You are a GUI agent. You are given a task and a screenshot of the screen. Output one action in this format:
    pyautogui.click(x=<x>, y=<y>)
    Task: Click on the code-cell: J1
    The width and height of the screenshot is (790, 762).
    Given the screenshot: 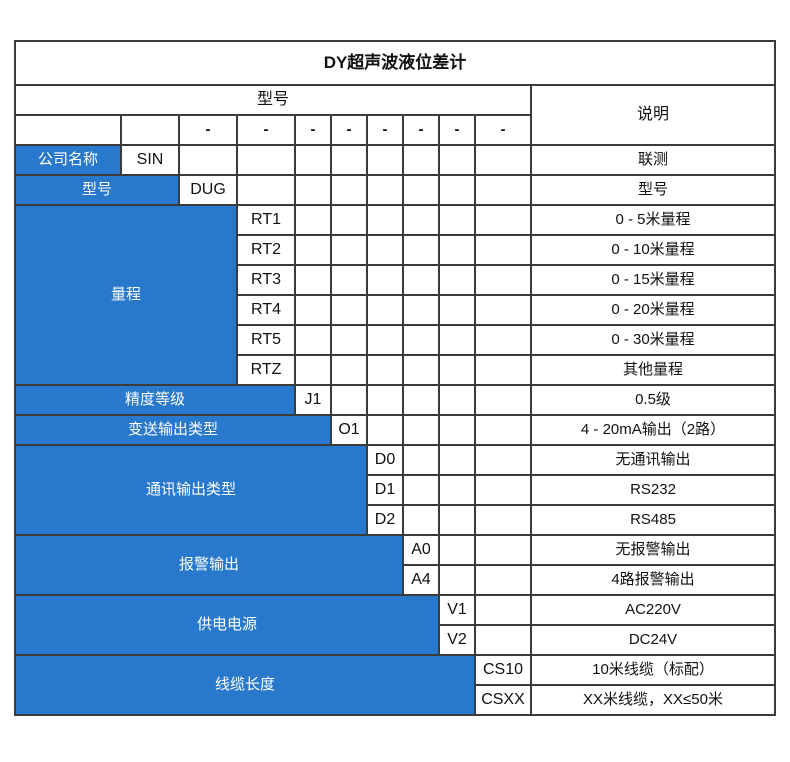 What is the action you would take?
    pyautogui.click(x=313, y=400)
    